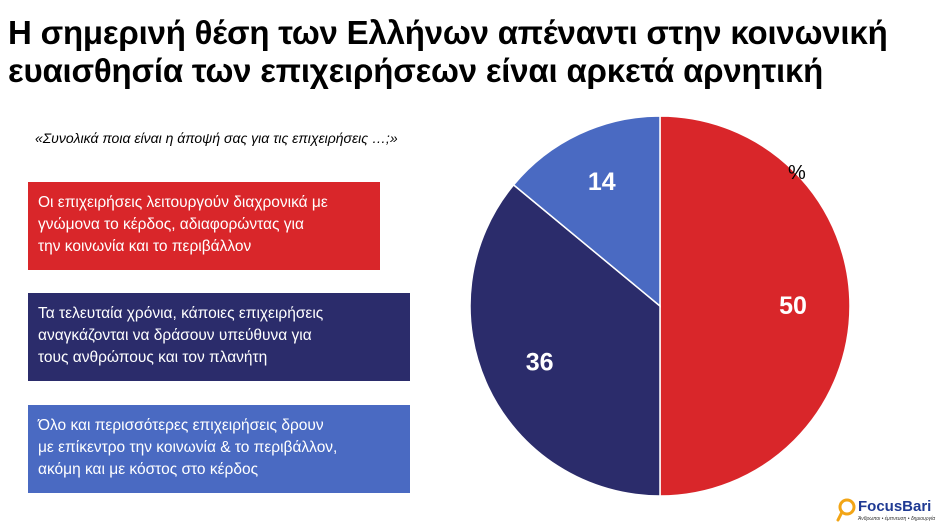 The image size is (952, 532). I want to click on legend-item-line: αναγκάζονται να δράσουν υπεύθυνα για, so click(175, 335).